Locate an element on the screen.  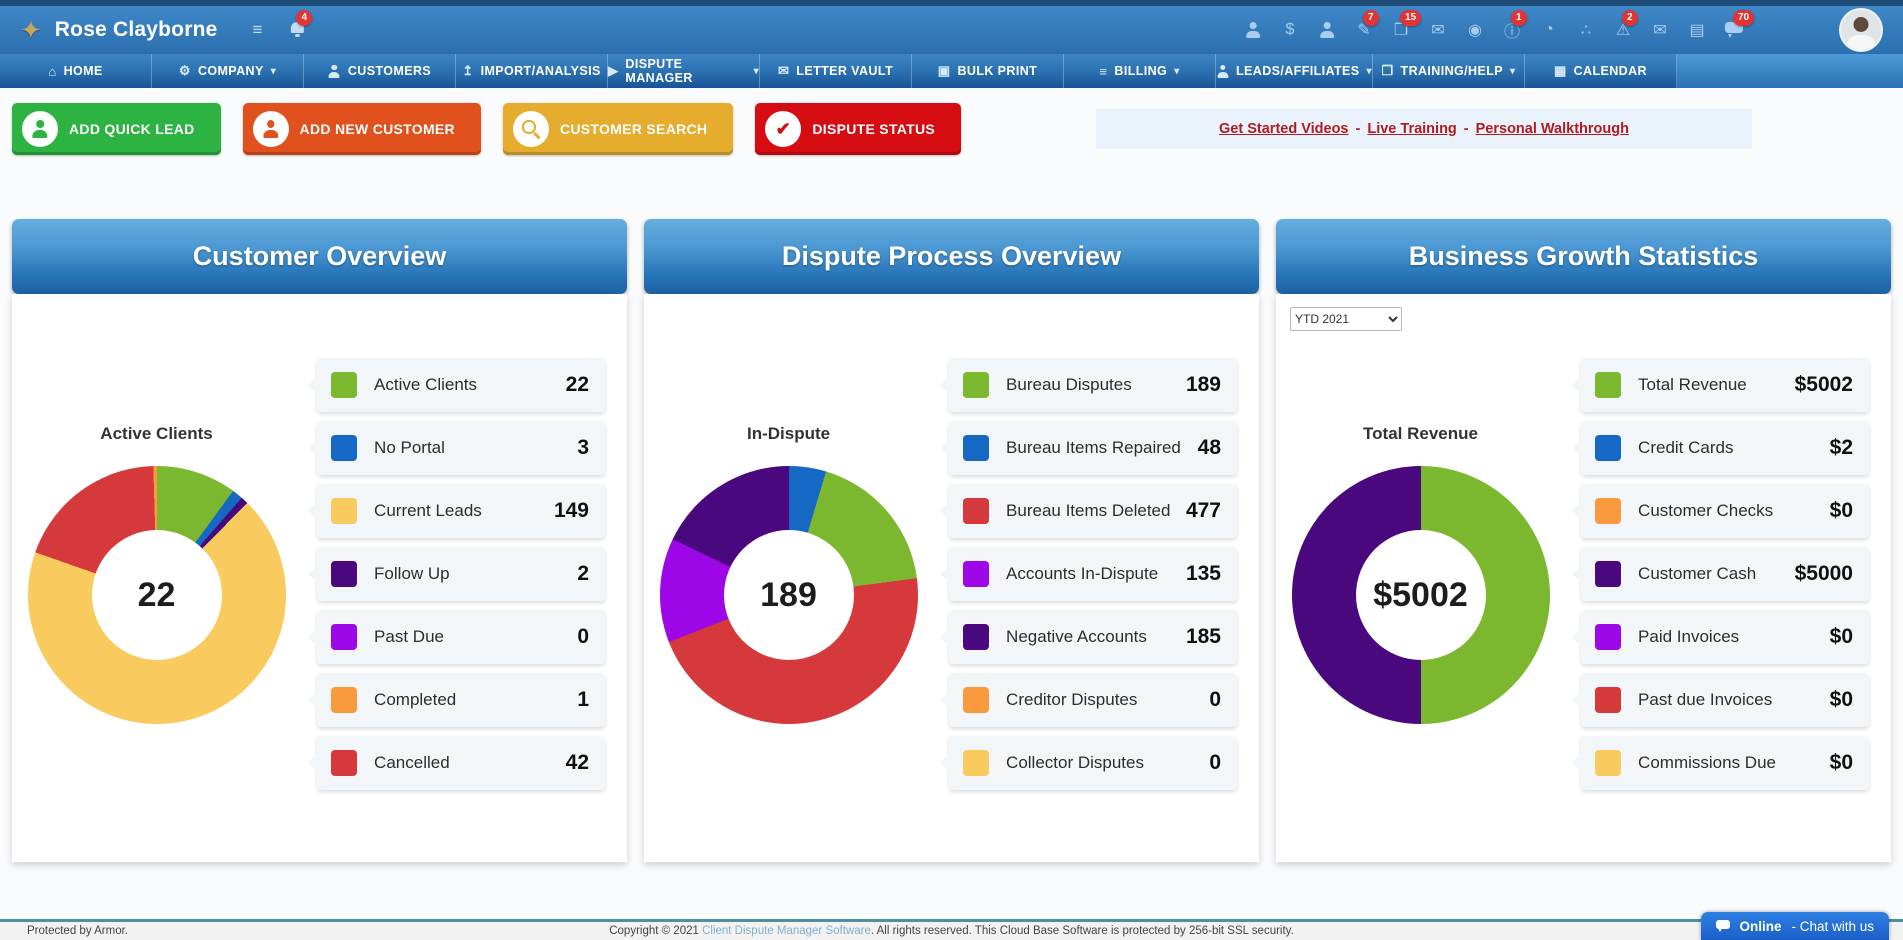
legend-label: Accounts In-Dispute is located at coordinates (1082, 573).